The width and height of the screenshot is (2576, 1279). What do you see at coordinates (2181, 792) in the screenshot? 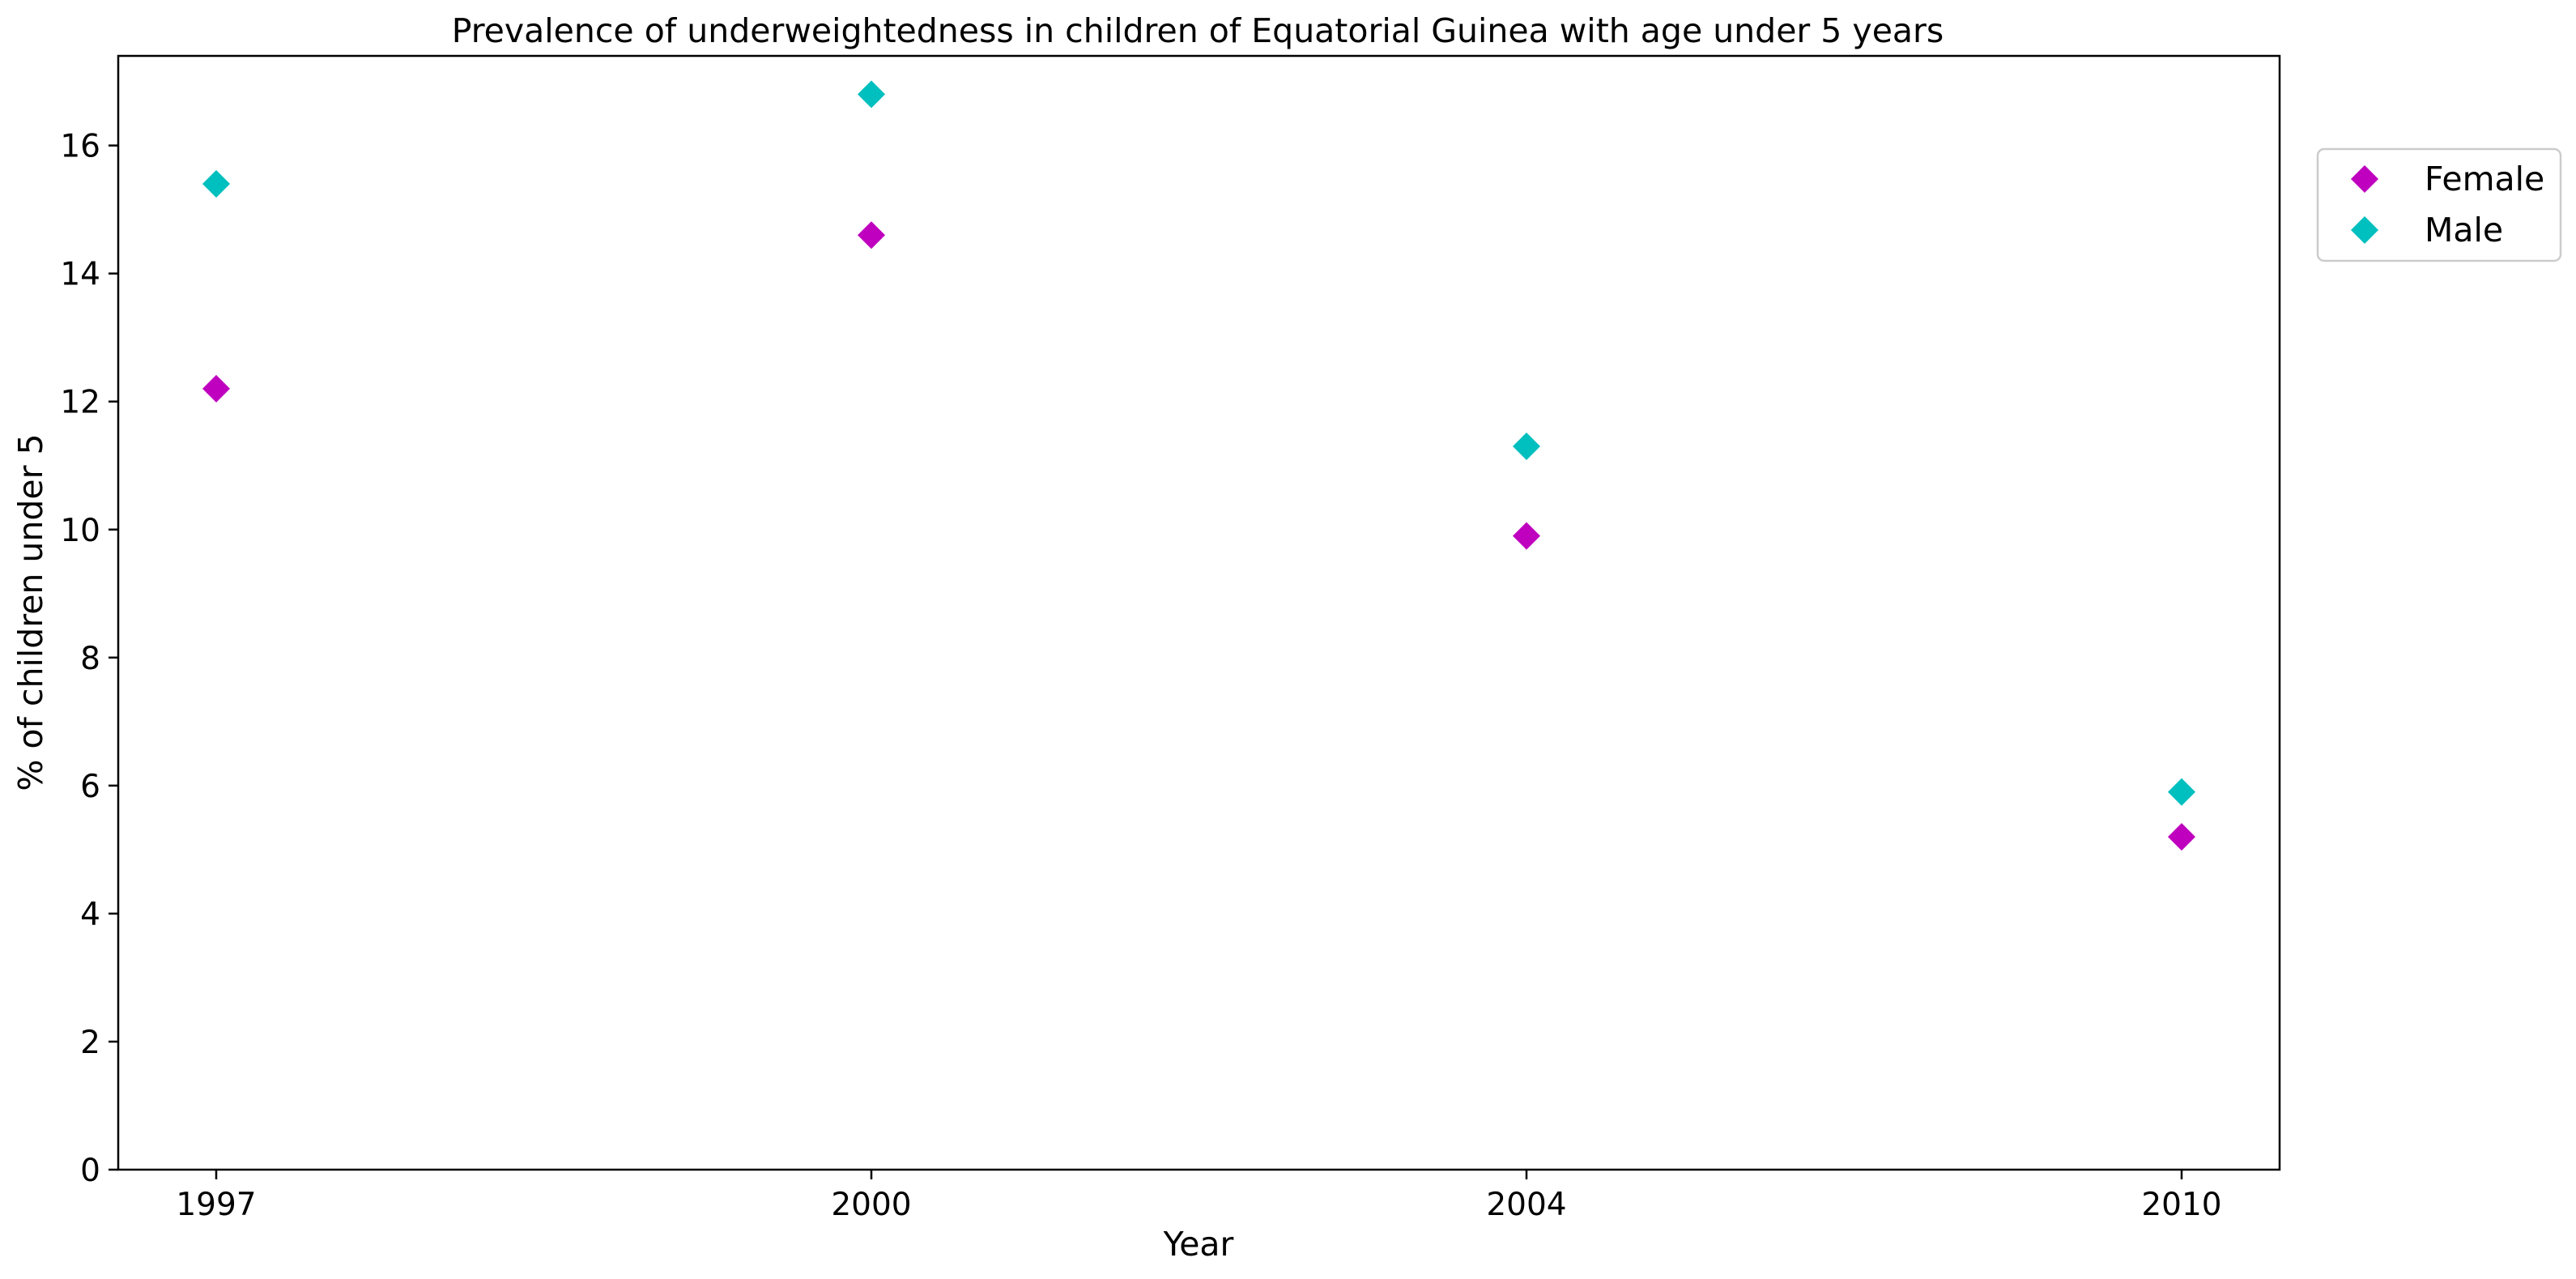
I see `point-male-2010` at bounding box center [2181, 792].